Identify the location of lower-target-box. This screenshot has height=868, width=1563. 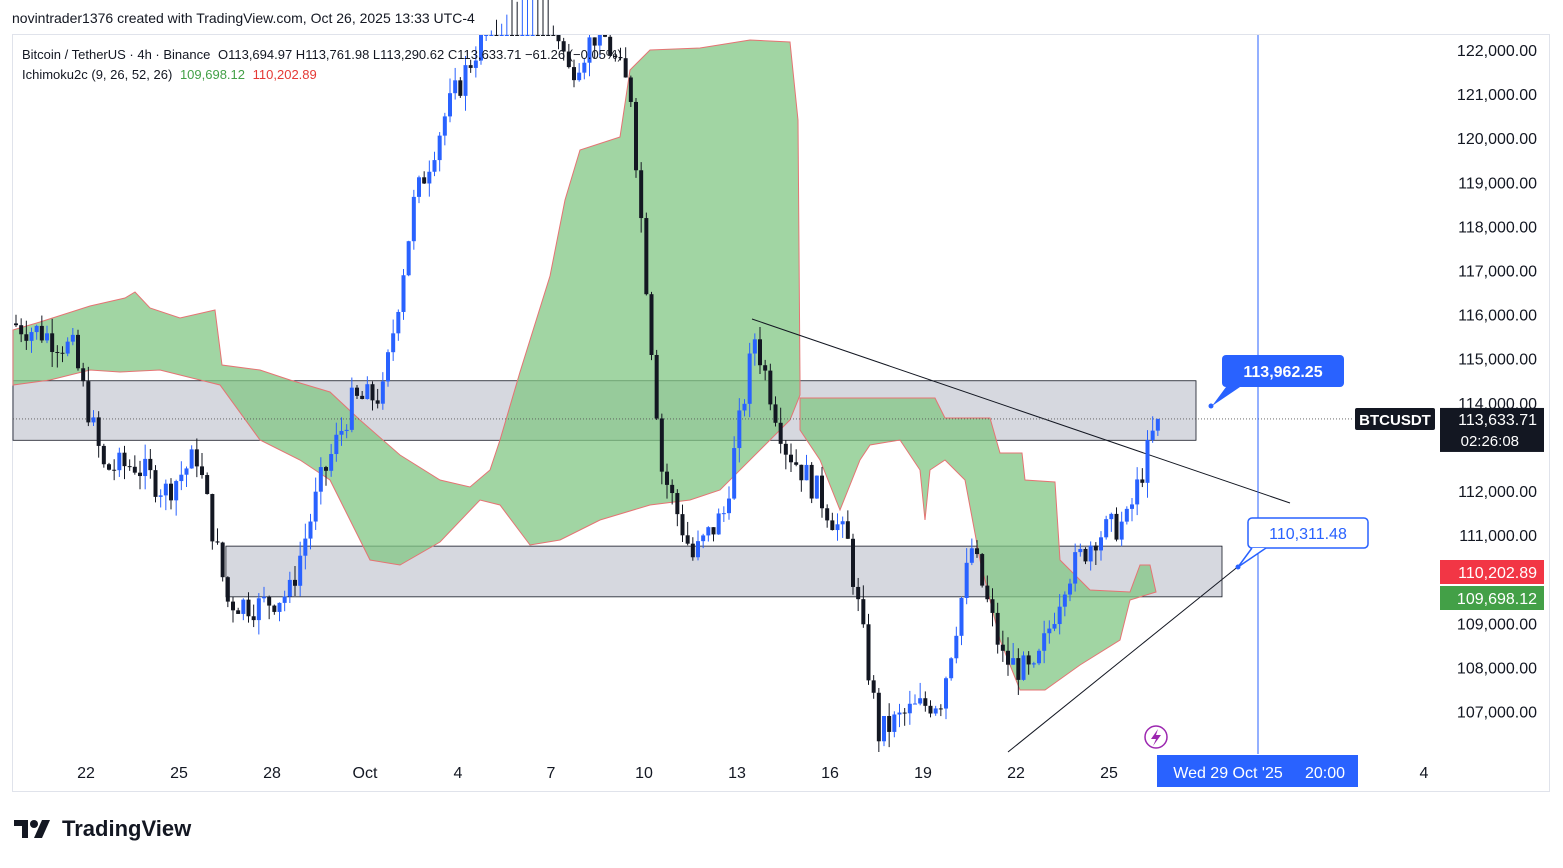
(1308, 533).